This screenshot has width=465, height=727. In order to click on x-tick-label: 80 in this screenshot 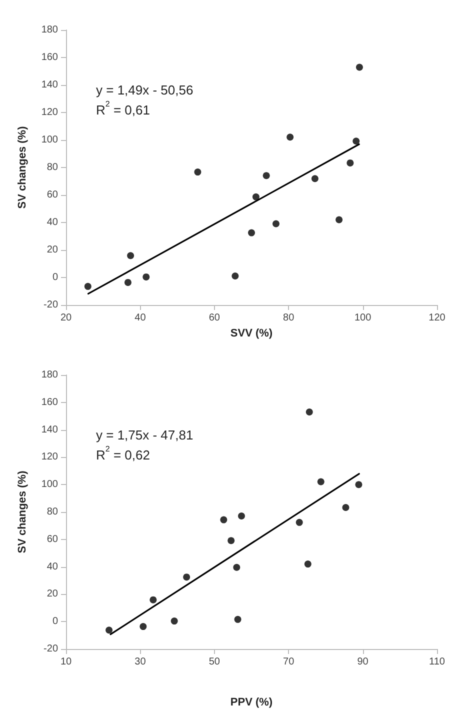, I will do `click(289, 318)`.